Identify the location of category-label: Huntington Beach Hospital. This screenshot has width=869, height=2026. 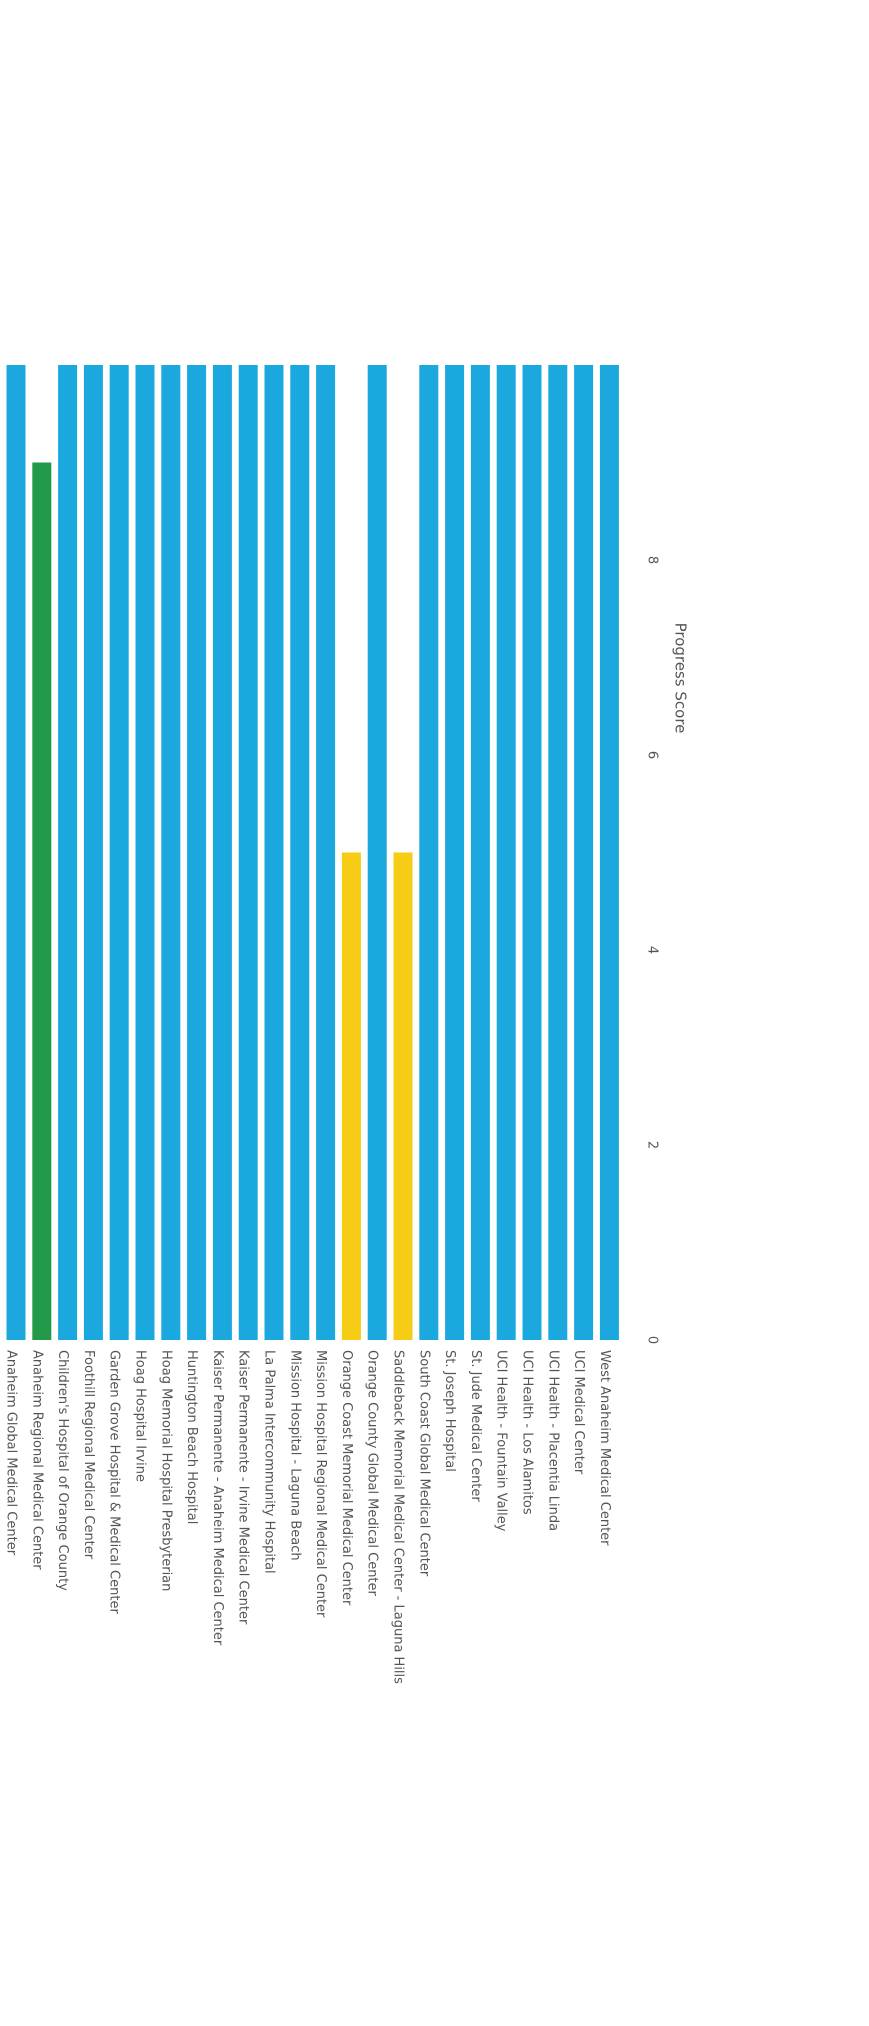
(191, 1437).